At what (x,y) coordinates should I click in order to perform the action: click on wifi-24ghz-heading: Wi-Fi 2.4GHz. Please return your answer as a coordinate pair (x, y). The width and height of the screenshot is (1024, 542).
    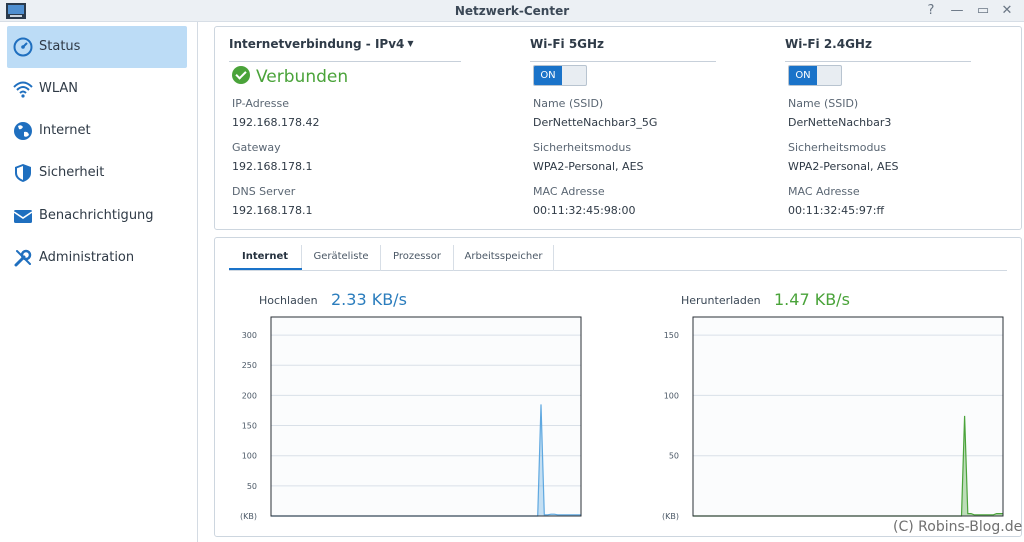
    Looking at the image, I should click on (878, 49).